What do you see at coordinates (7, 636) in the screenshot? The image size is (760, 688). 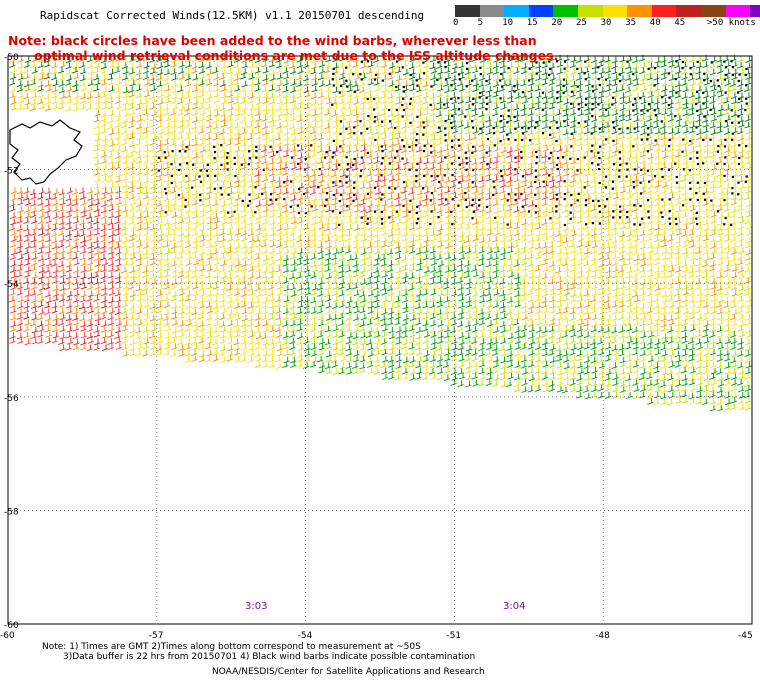 I see `longitude-label: -60` at bounding box center [7, 636].